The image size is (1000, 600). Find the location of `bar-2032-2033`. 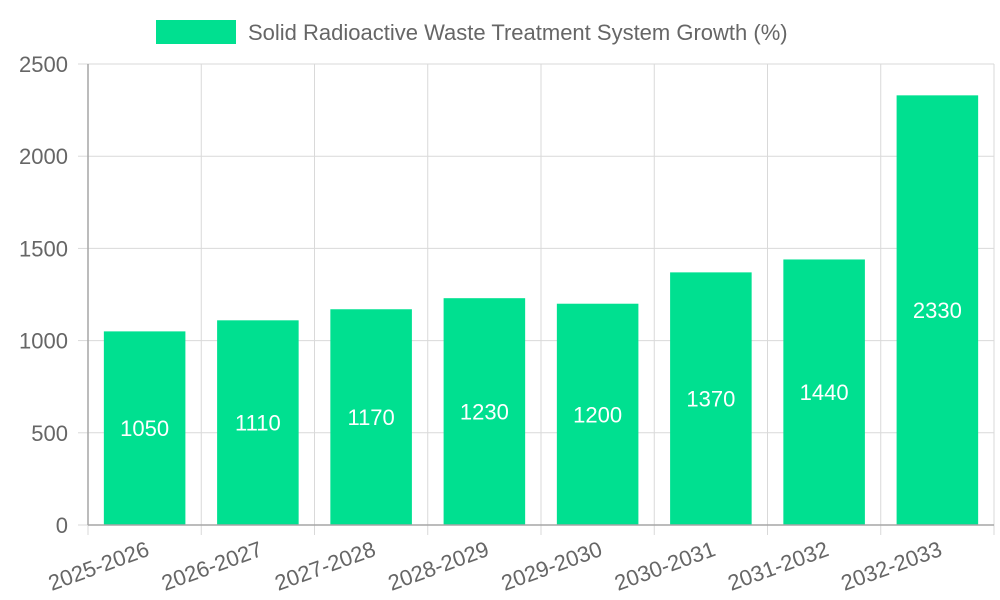

bar-2032-2033 is located at coordinates (937, 310).